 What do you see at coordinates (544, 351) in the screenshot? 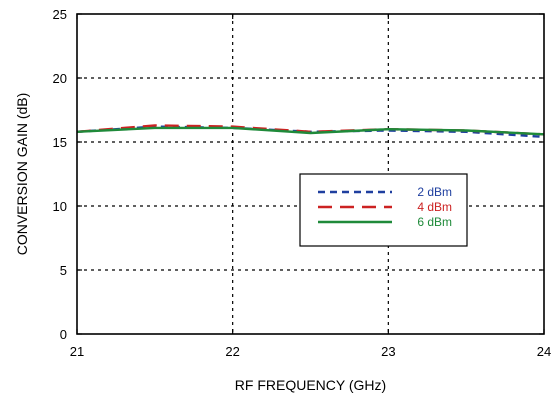
I see `x-tick-label-3: 24` at bounding box center [544, 351].